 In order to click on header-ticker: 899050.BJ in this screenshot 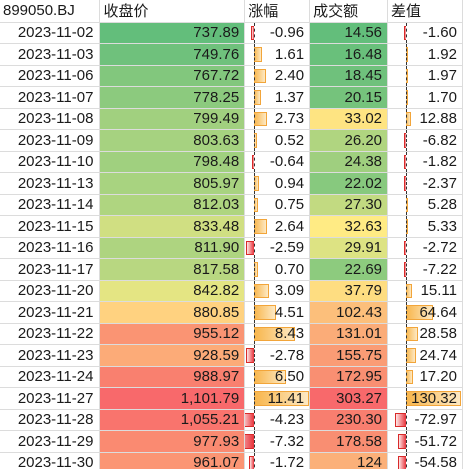, I will do `click(50, 11)`.